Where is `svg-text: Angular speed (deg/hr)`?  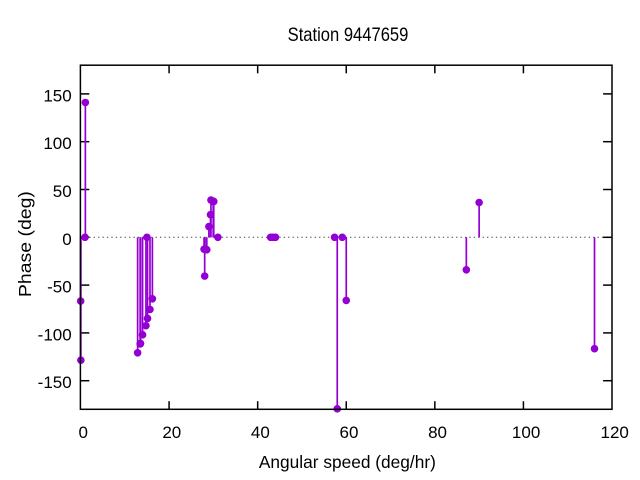
svg-text: Angular speed (deg/hr) is located at coordinates (347, 462).